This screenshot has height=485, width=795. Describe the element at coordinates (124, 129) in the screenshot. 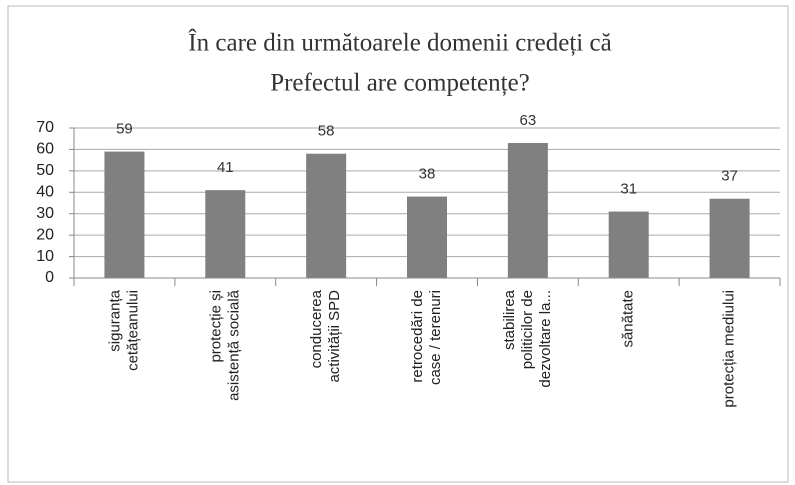

I see `data-label: 59` at that location.